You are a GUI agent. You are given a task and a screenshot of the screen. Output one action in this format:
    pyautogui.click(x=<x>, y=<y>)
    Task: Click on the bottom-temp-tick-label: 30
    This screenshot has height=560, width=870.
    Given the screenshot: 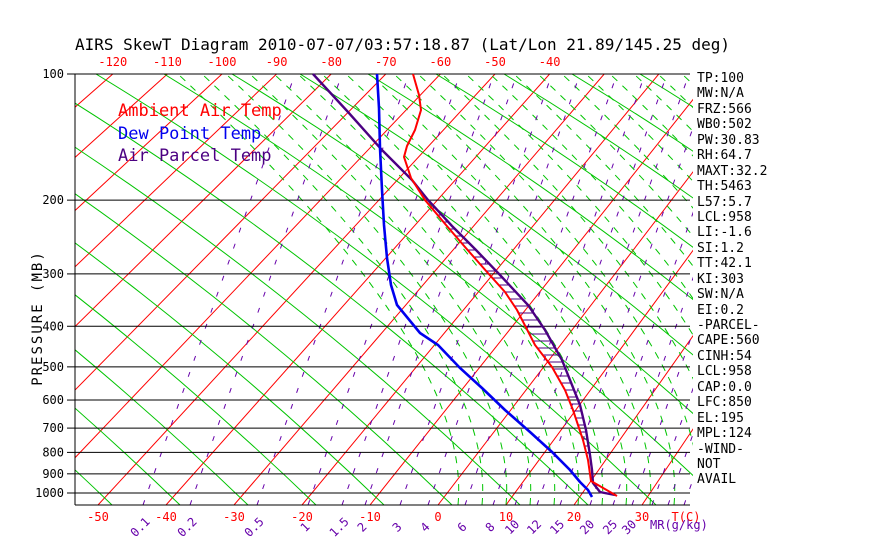 What is the action you would take?
    pyautogui.click(x=642, y=517)
    